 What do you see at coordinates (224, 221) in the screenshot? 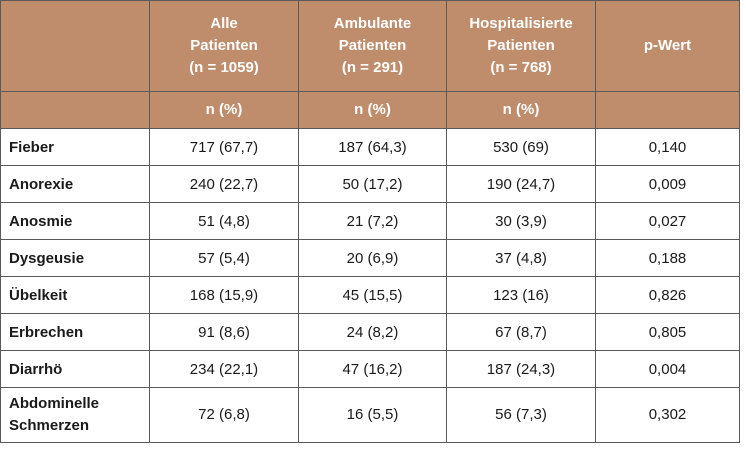
I see `cell-all: 51 (4,8)` at bounding box center [224, 221].